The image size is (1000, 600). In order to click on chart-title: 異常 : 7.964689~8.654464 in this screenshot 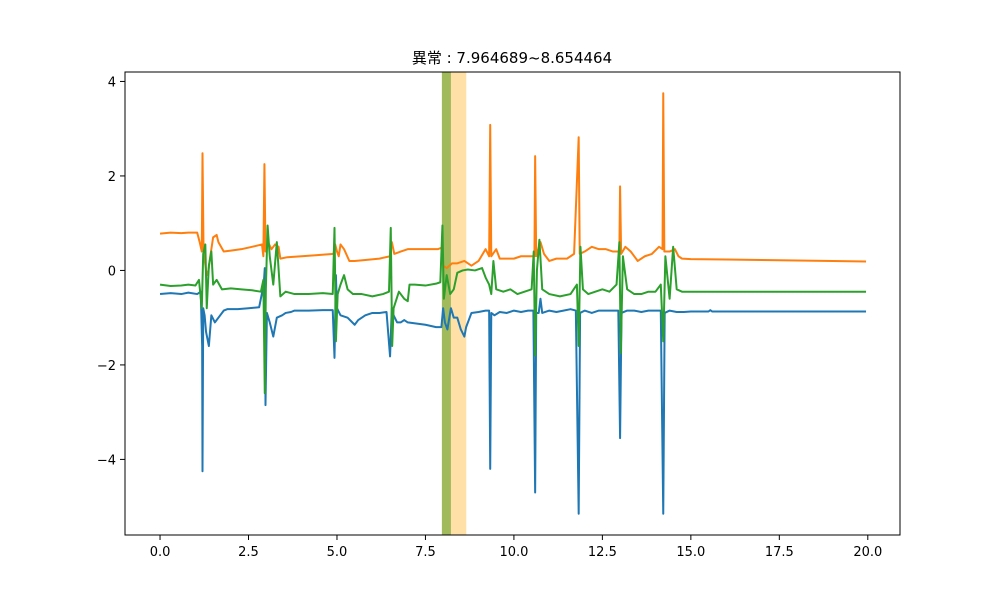, I will do `click(512, 58)`.